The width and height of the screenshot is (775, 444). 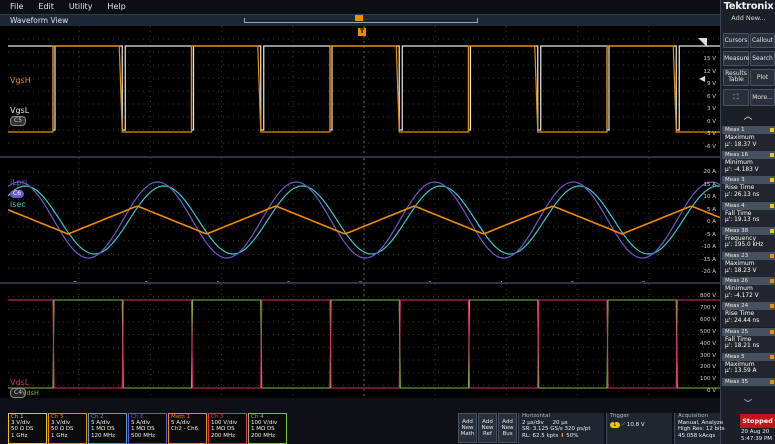 I want to click on search-button: Search, so click(x=762, y=58).